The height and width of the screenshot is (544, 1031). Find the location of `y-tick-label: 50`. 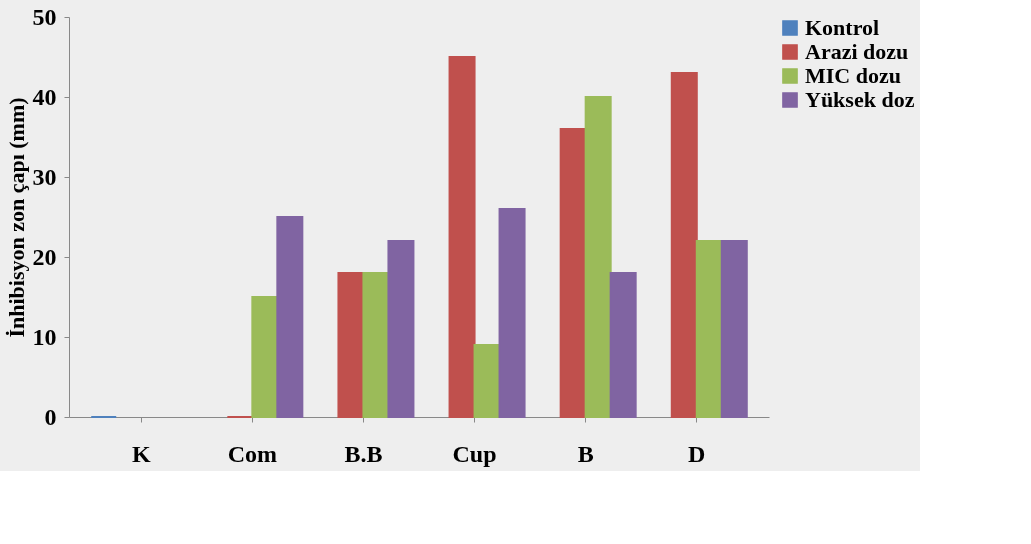

y-tick-label: 50 is located at coordinates (44, 16).